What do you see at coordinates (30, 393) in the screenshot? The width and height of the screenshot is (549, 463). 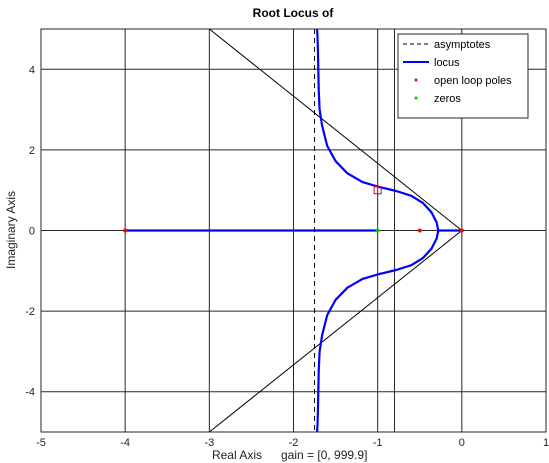 I see `y-tick-label: -4` at bounding box center [30, 393].